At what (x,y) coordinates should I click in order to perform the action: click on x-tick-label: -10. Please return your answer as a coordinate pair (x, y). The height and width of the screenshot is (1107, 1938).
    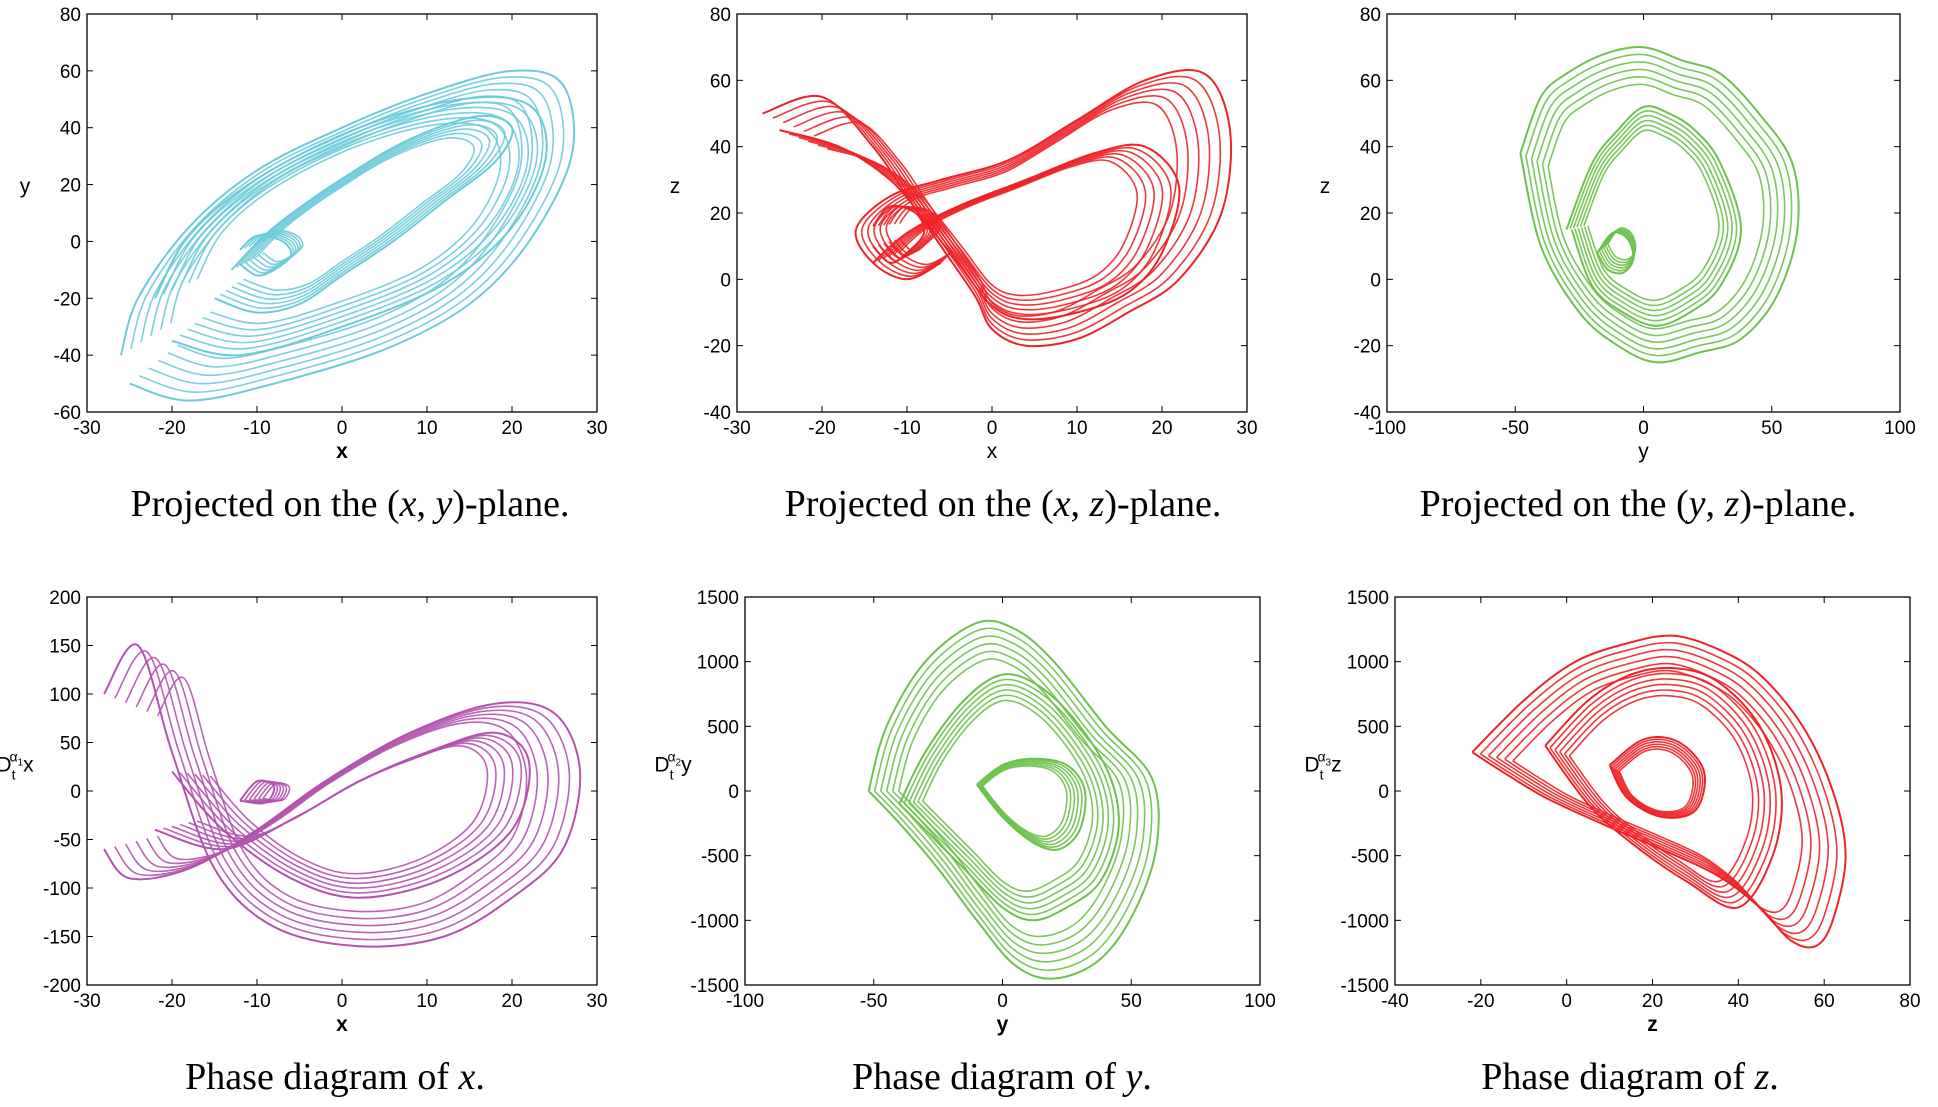
    Looking at the image, I should click on (906, 428).